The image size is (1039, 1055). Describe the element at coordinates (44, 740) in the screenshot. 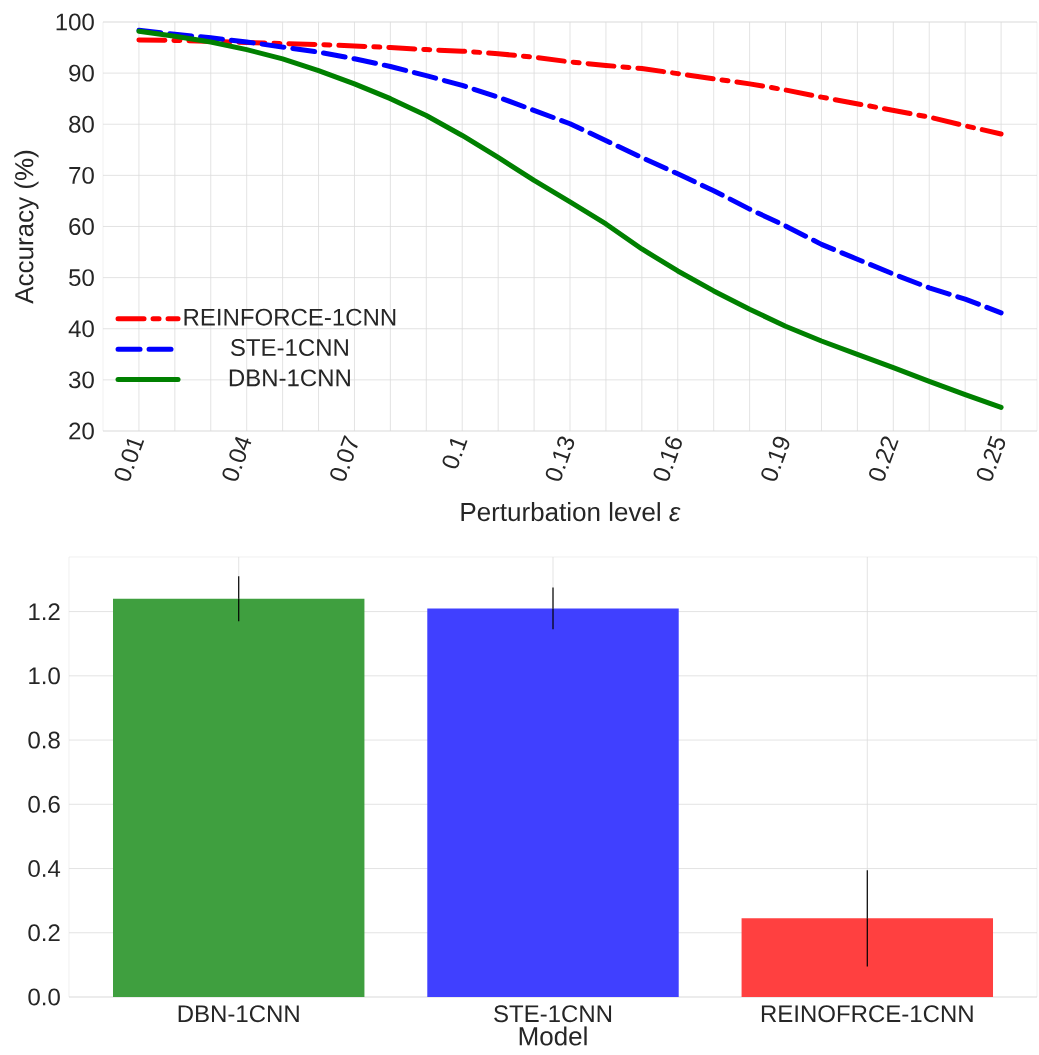

I see `y-tick-label: 0.8` at that location.